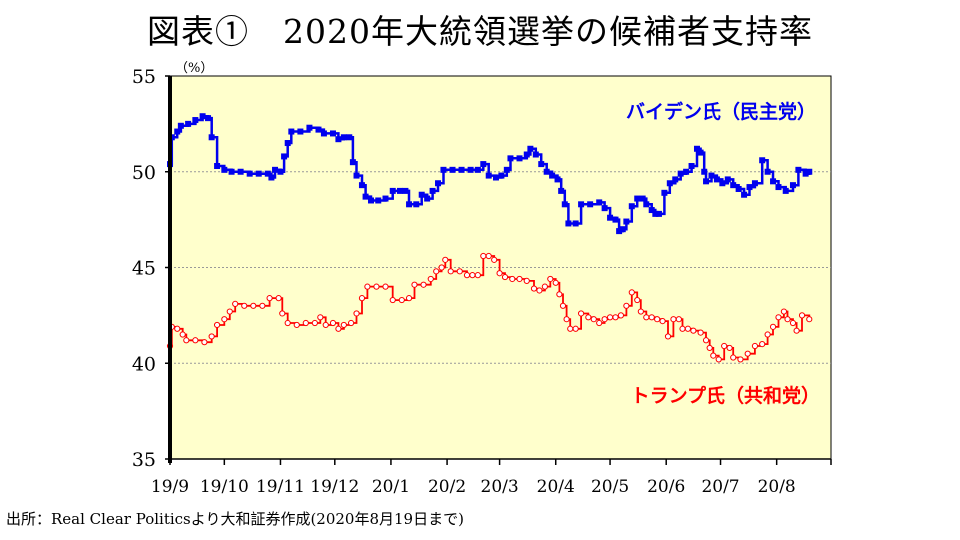  What do you see at coordinates (500, 487) in the screenshot?
I see `x-tick-label: 20/3` at bounding box center [500, 487].